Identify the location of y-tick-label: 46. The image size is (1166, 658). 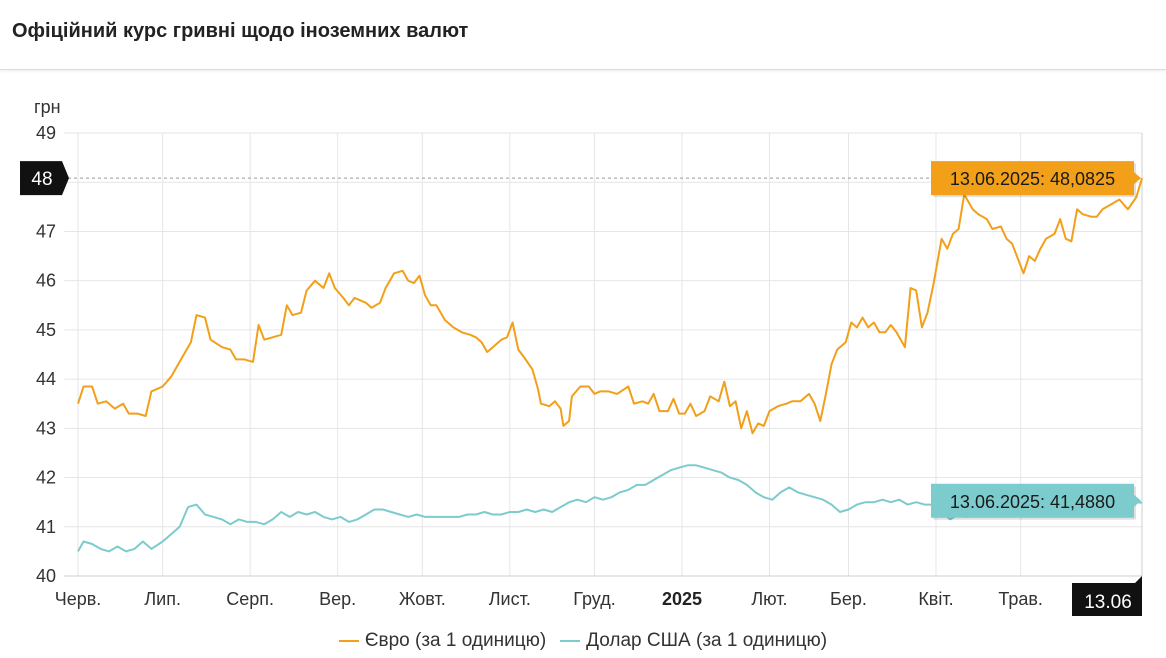
(46, 281).